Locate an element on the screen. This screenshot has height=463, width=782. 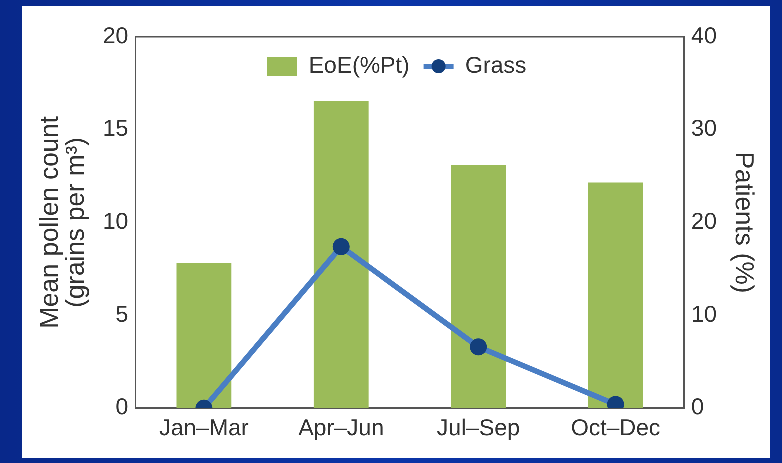
y2-tick-label: 40 is located at coordinates (704, 35).